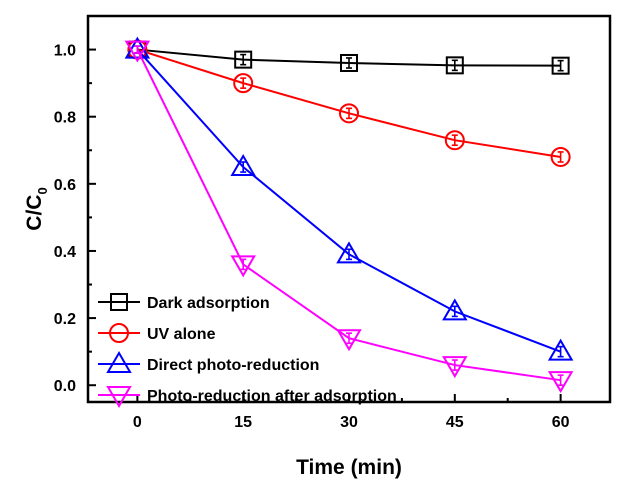  Describe the element at coordinates (181, 334) in the screenshot. I see `legend-label: UV alone` at that location.